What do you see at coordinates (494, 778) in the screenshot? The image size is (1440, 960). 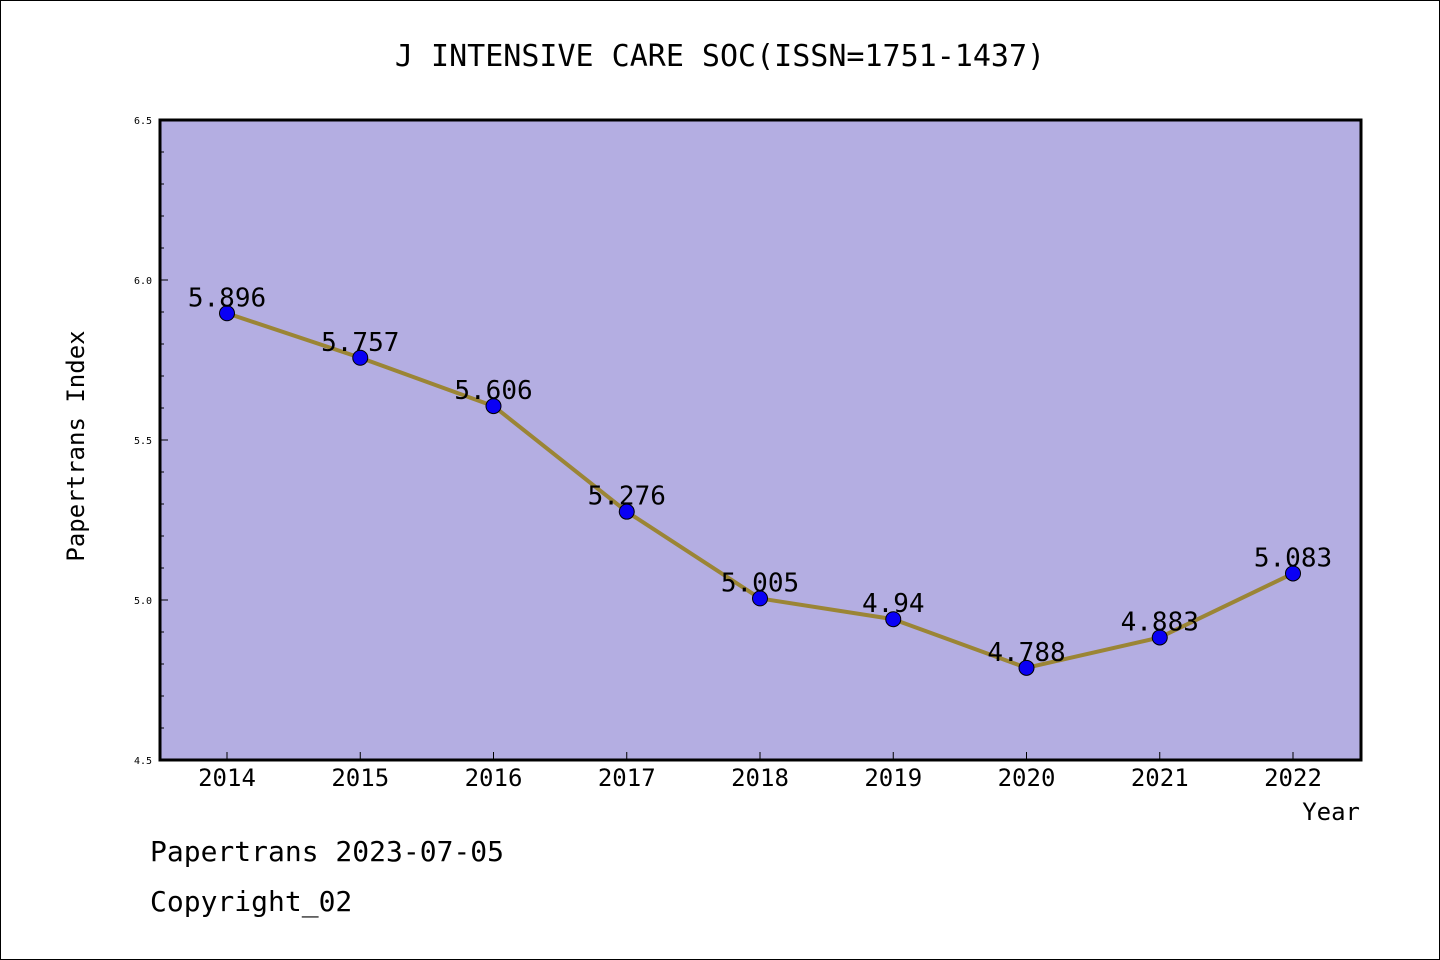 I see `x-tick-label: 2016` at bounding box center [494, 778].